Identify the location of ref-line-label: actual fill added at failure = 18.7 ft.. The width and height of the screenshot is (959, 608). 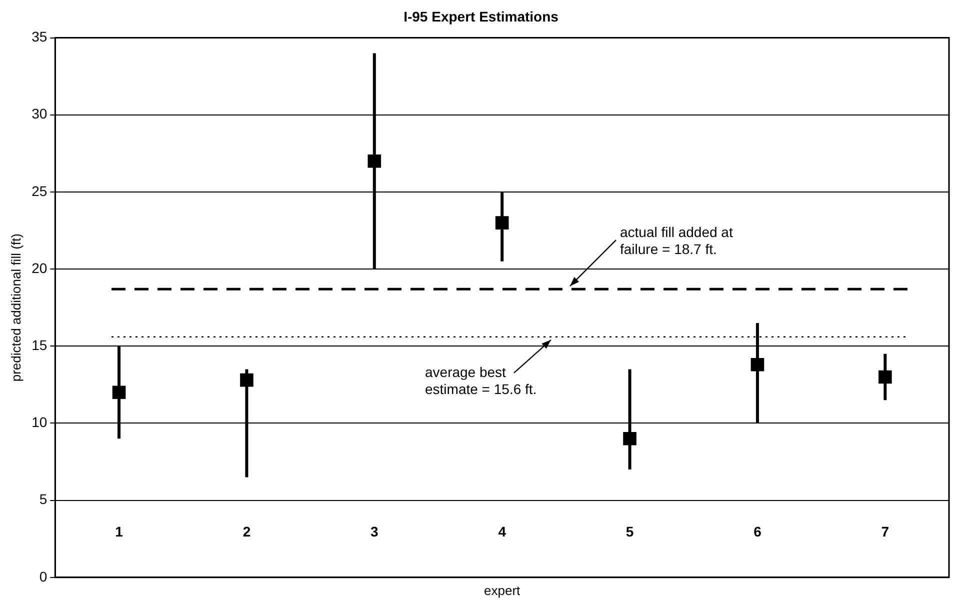
(676, 241).